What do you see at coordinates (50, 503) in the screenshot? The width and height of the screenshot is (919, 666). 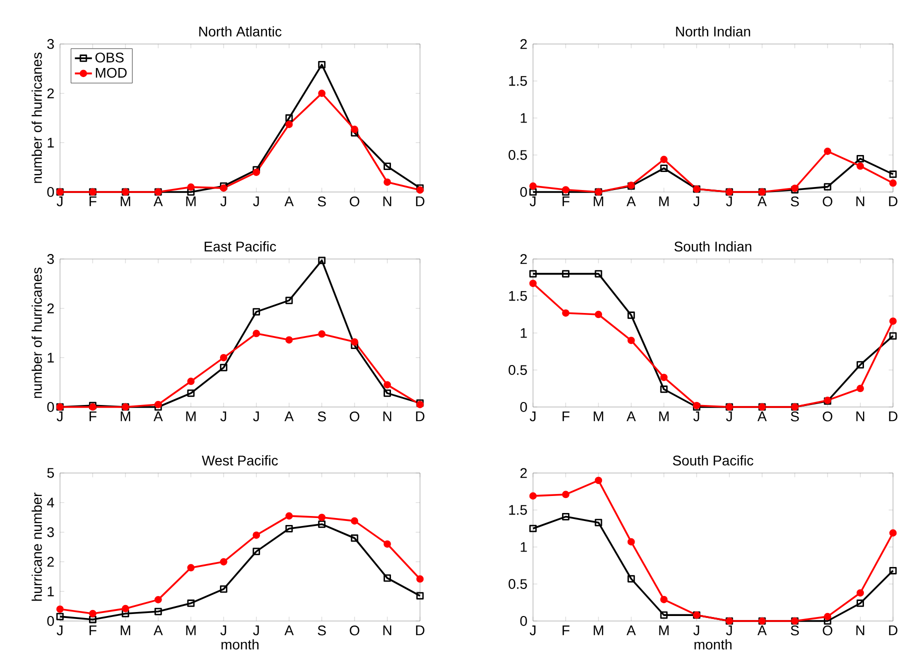 I see `y-tick-label: 4` at bounding box center [50, 503].